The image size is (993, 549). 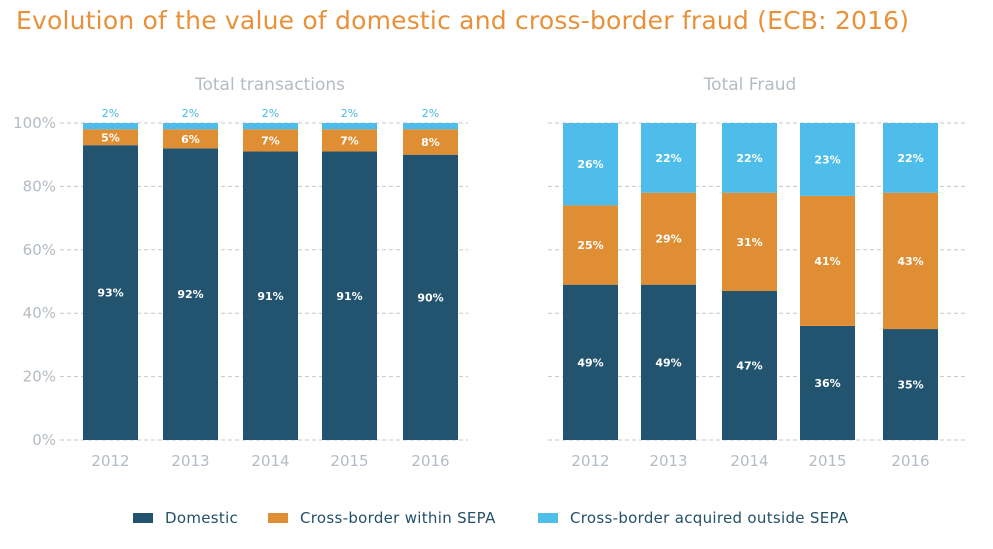 I want to click on y-tick-label: 20%, so click(x=39, y=377).